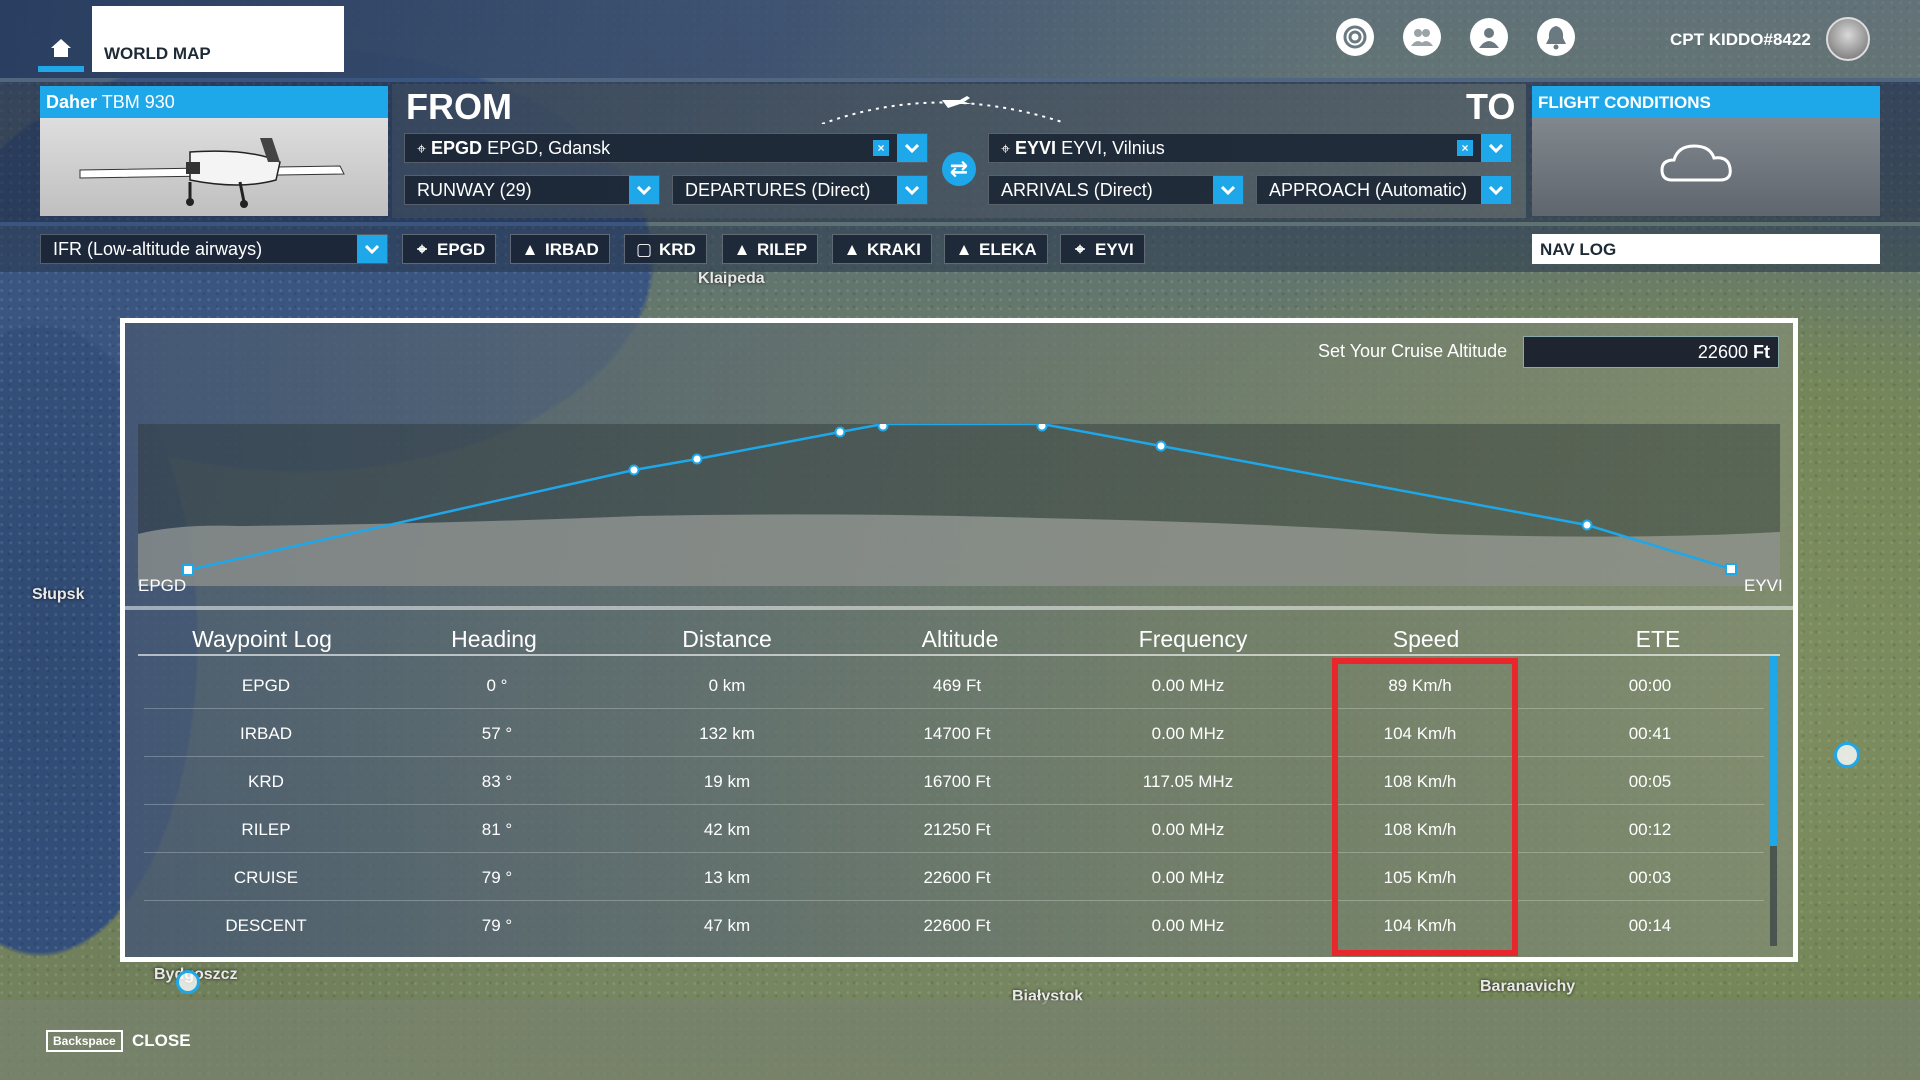  I want to click on flight-conditions-title: FLIGHT CONDITIONS, so click(1706, 102).